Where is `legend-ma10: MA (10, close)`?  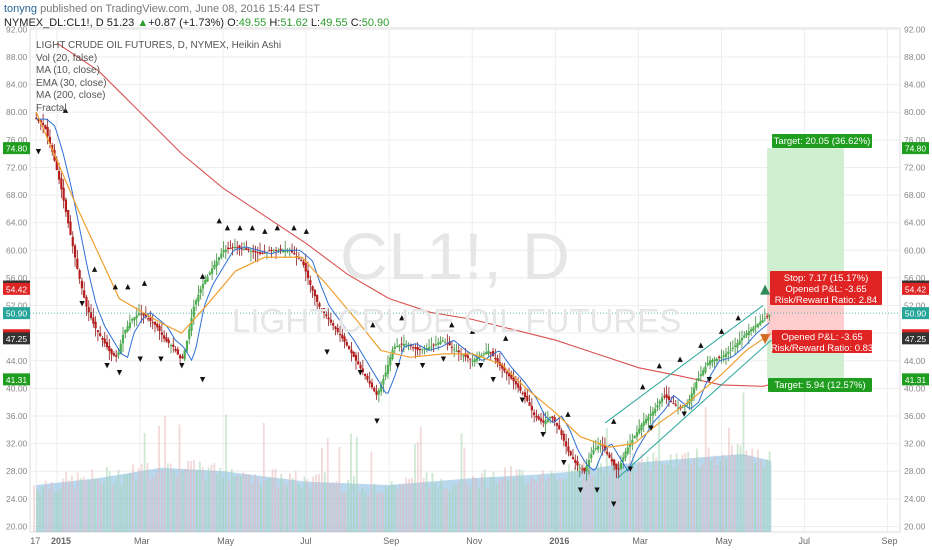 legend-ma10: MA (10, close) is located at coordinates (68, 70).